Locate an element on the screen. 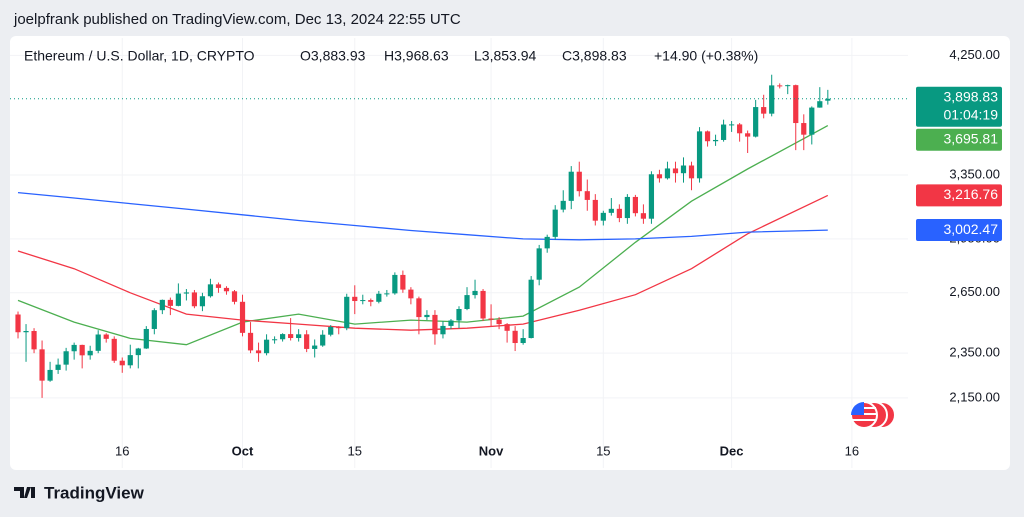  chart-title: Ethereum / U.S. Dollar, 1D, CRYPTO is located at coordinates (139, 56).